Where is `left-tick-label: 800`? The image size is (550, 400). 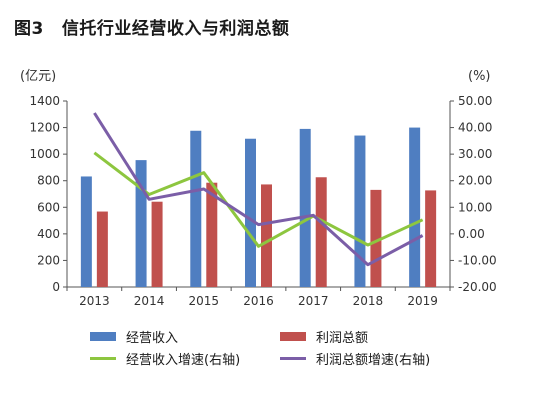 left-tick-label: 800 is located at coordinates (48, 181).